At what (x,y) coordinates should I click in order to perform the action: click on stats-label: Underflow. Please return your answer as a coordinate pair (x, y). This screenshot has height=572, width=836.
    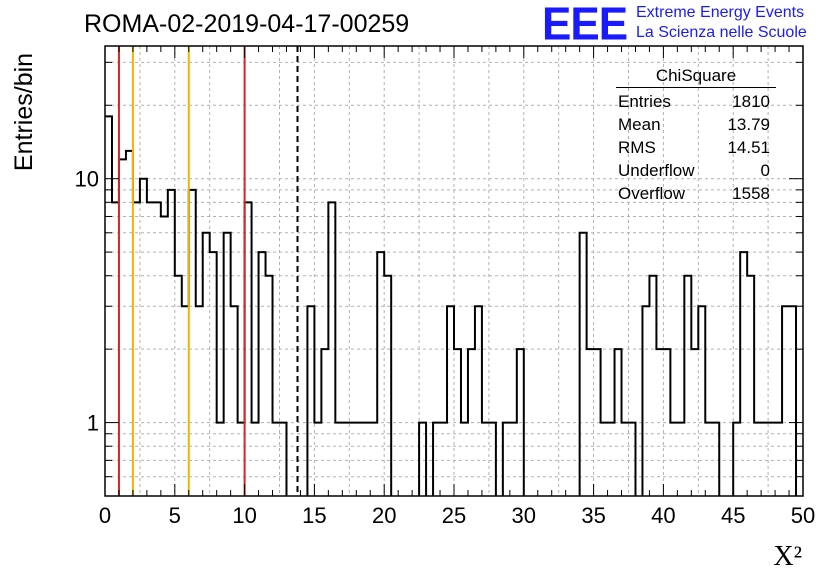
    Looking at the image, I should click on (656, 170).